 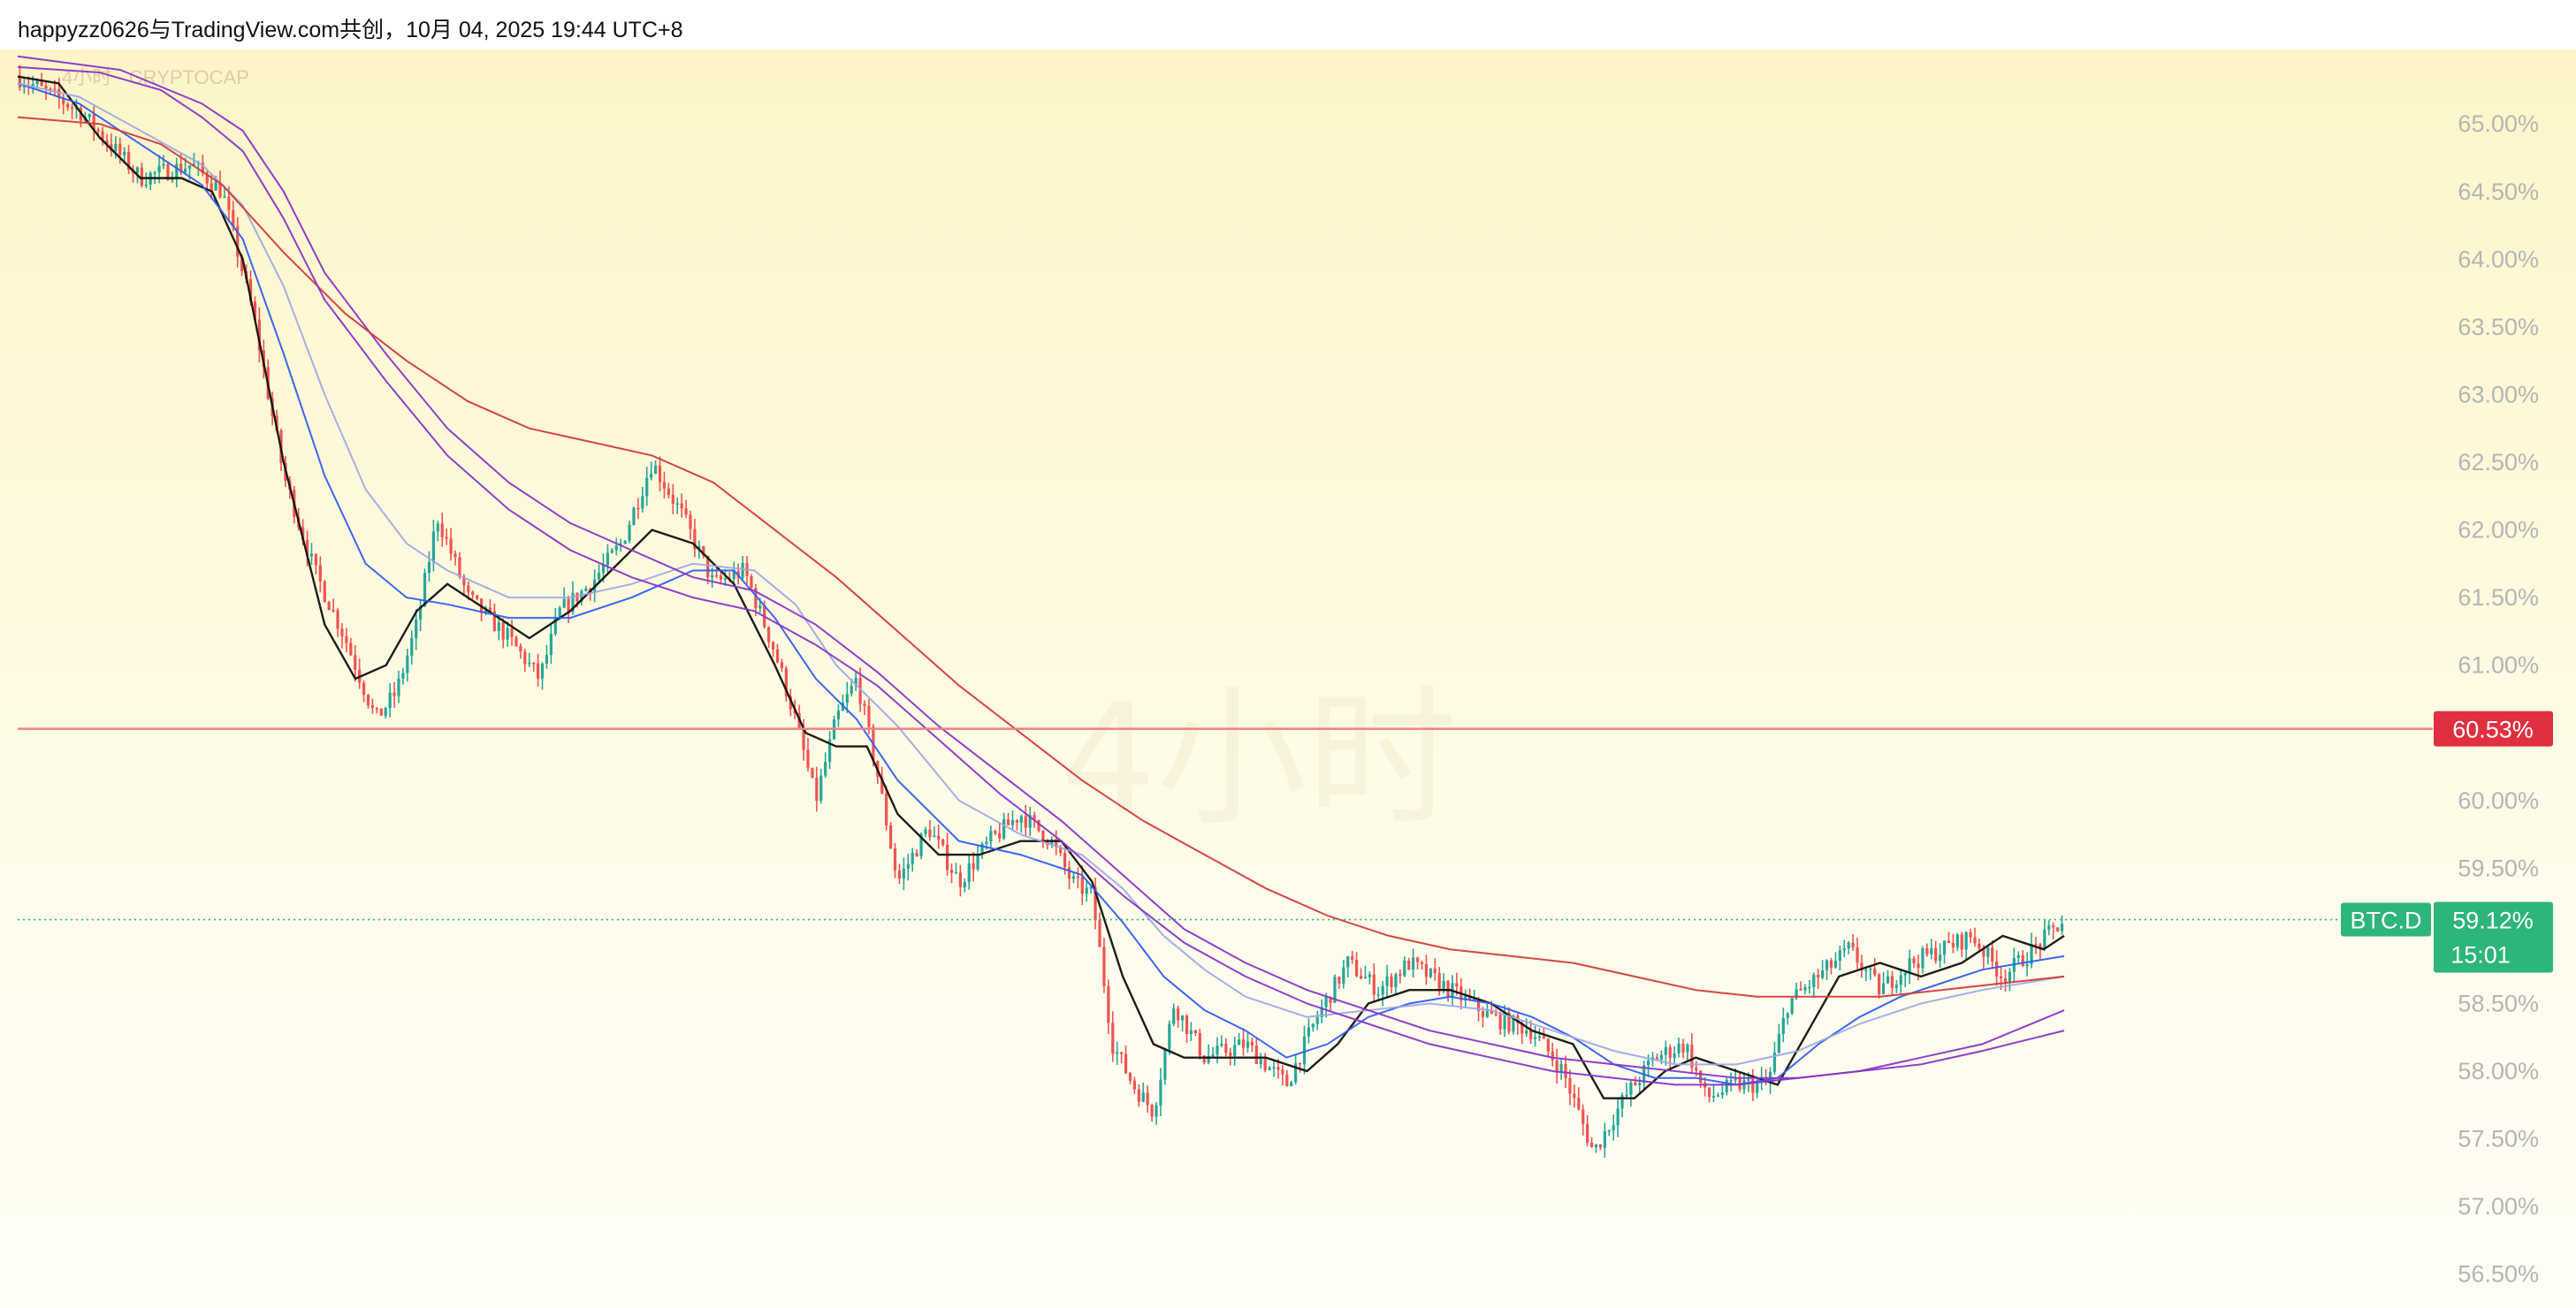 I want to click on level-price-tag, so click(x=2493, y=729).